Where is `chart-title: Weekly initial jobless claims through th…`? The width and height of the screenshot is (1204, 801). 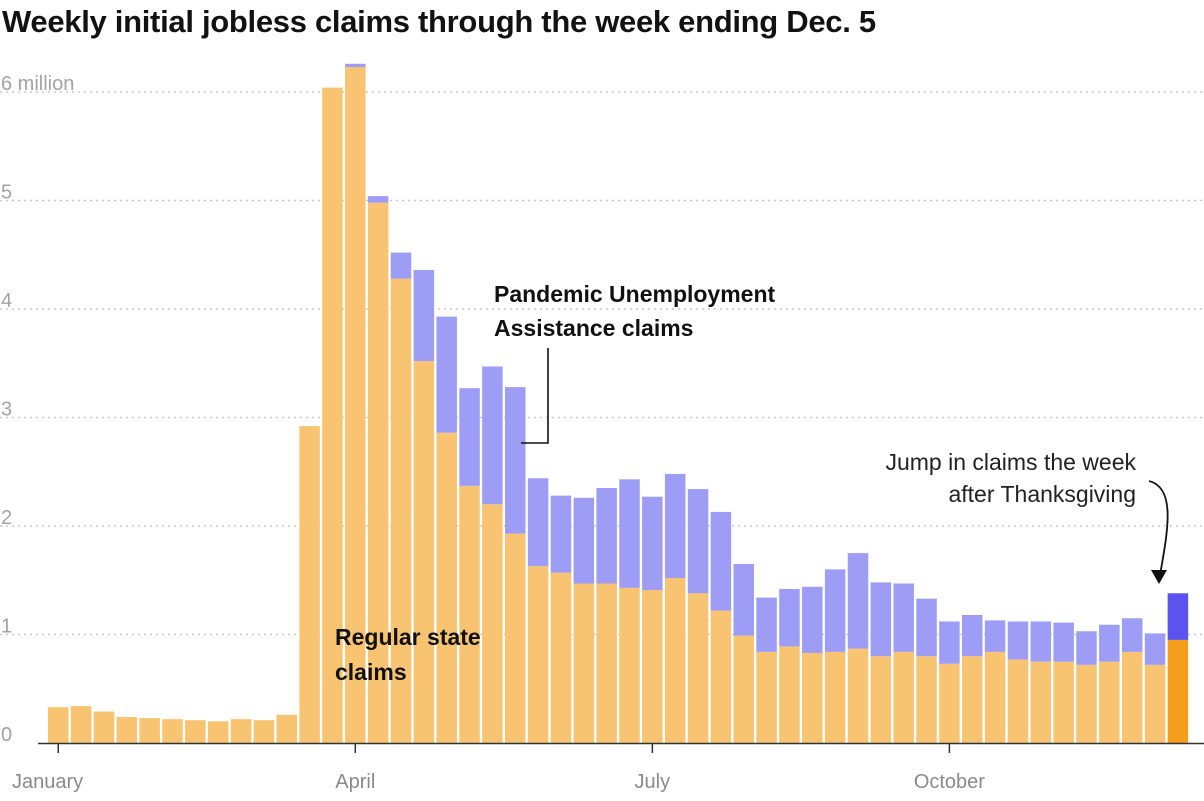 chart-title: Weekly initial jobless claims through th… is located at coordinates (439, 21).